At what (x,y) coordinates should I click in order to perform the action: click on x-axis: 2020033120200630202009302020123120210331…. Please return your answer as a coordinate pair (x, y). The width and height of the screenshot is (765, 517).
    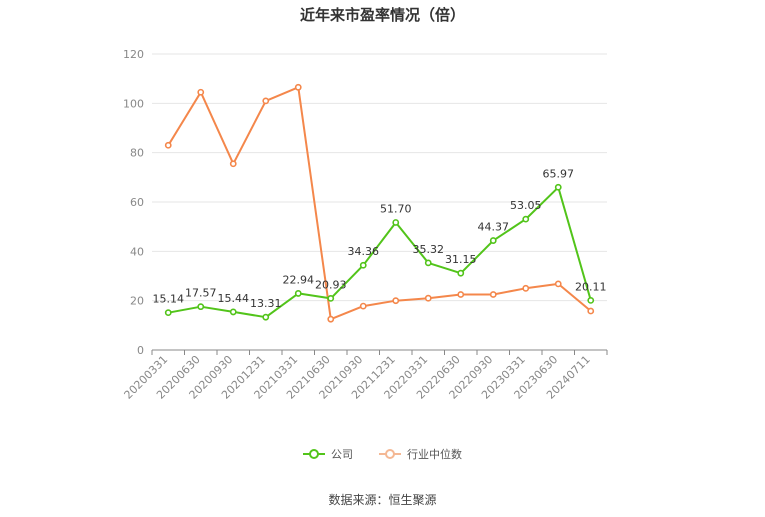
    Looking at the image, I should click on (365, 375).